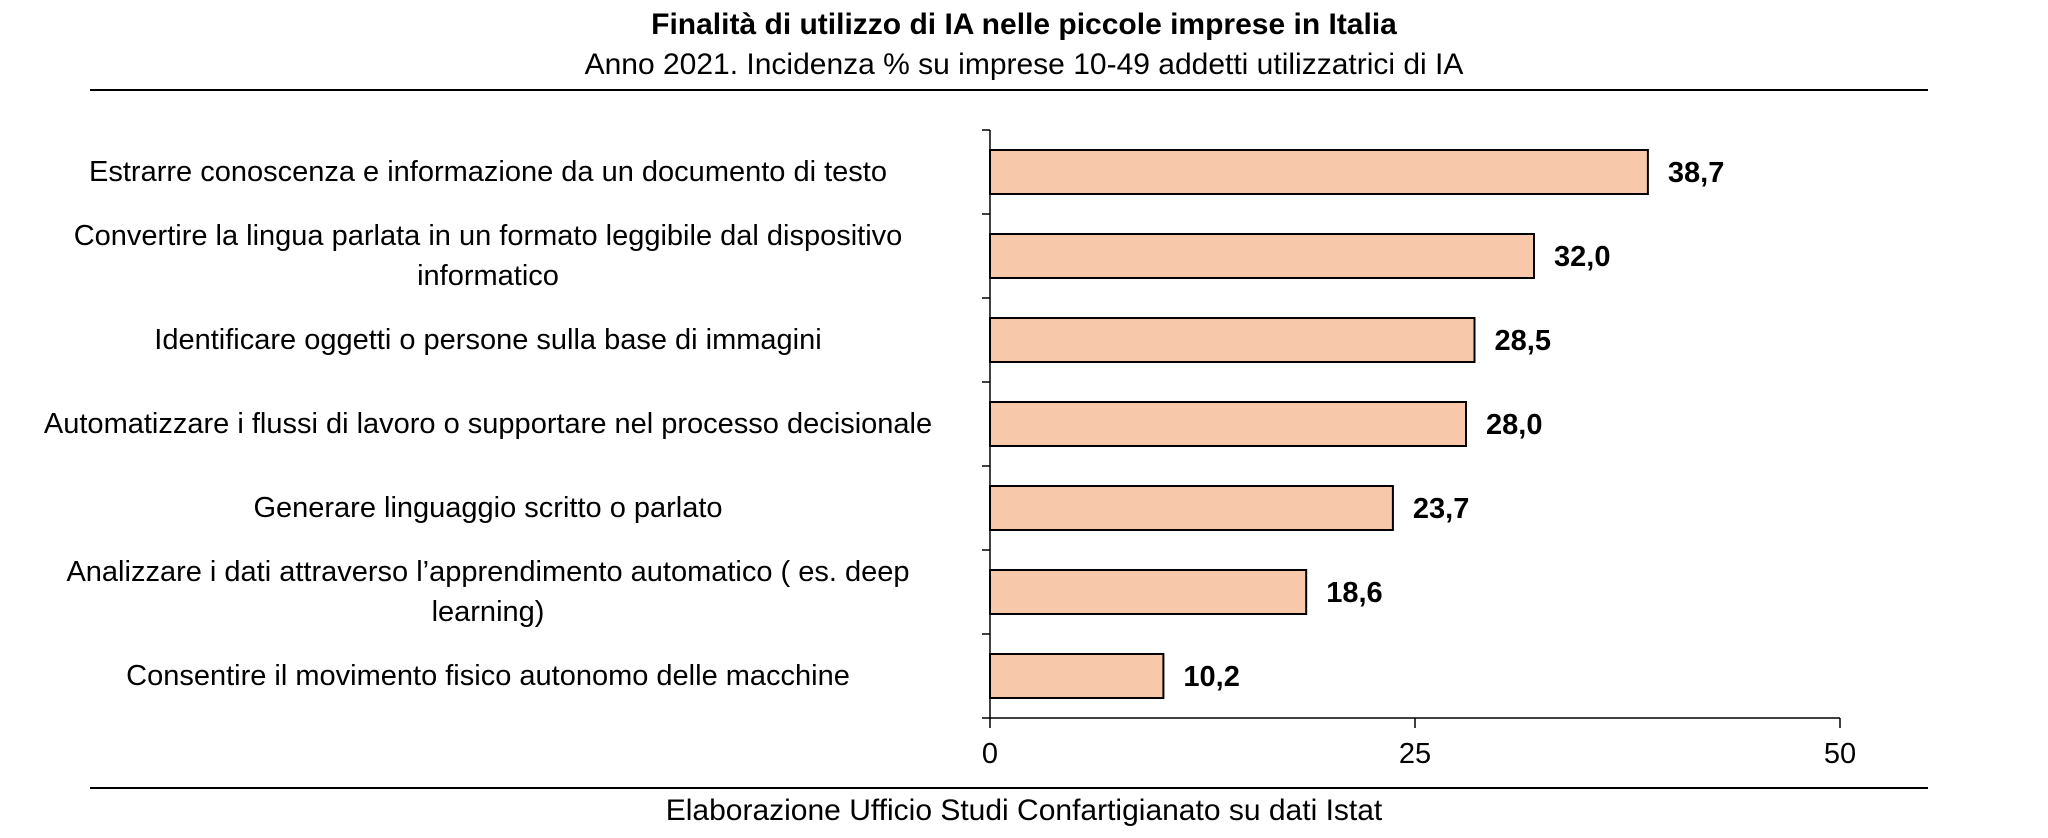 The image size is (2048, 838). What do you see at coordinates (1696, 173) in the screenshot?
I see `data-label: 38,7` at bounding box center [1696, 173].